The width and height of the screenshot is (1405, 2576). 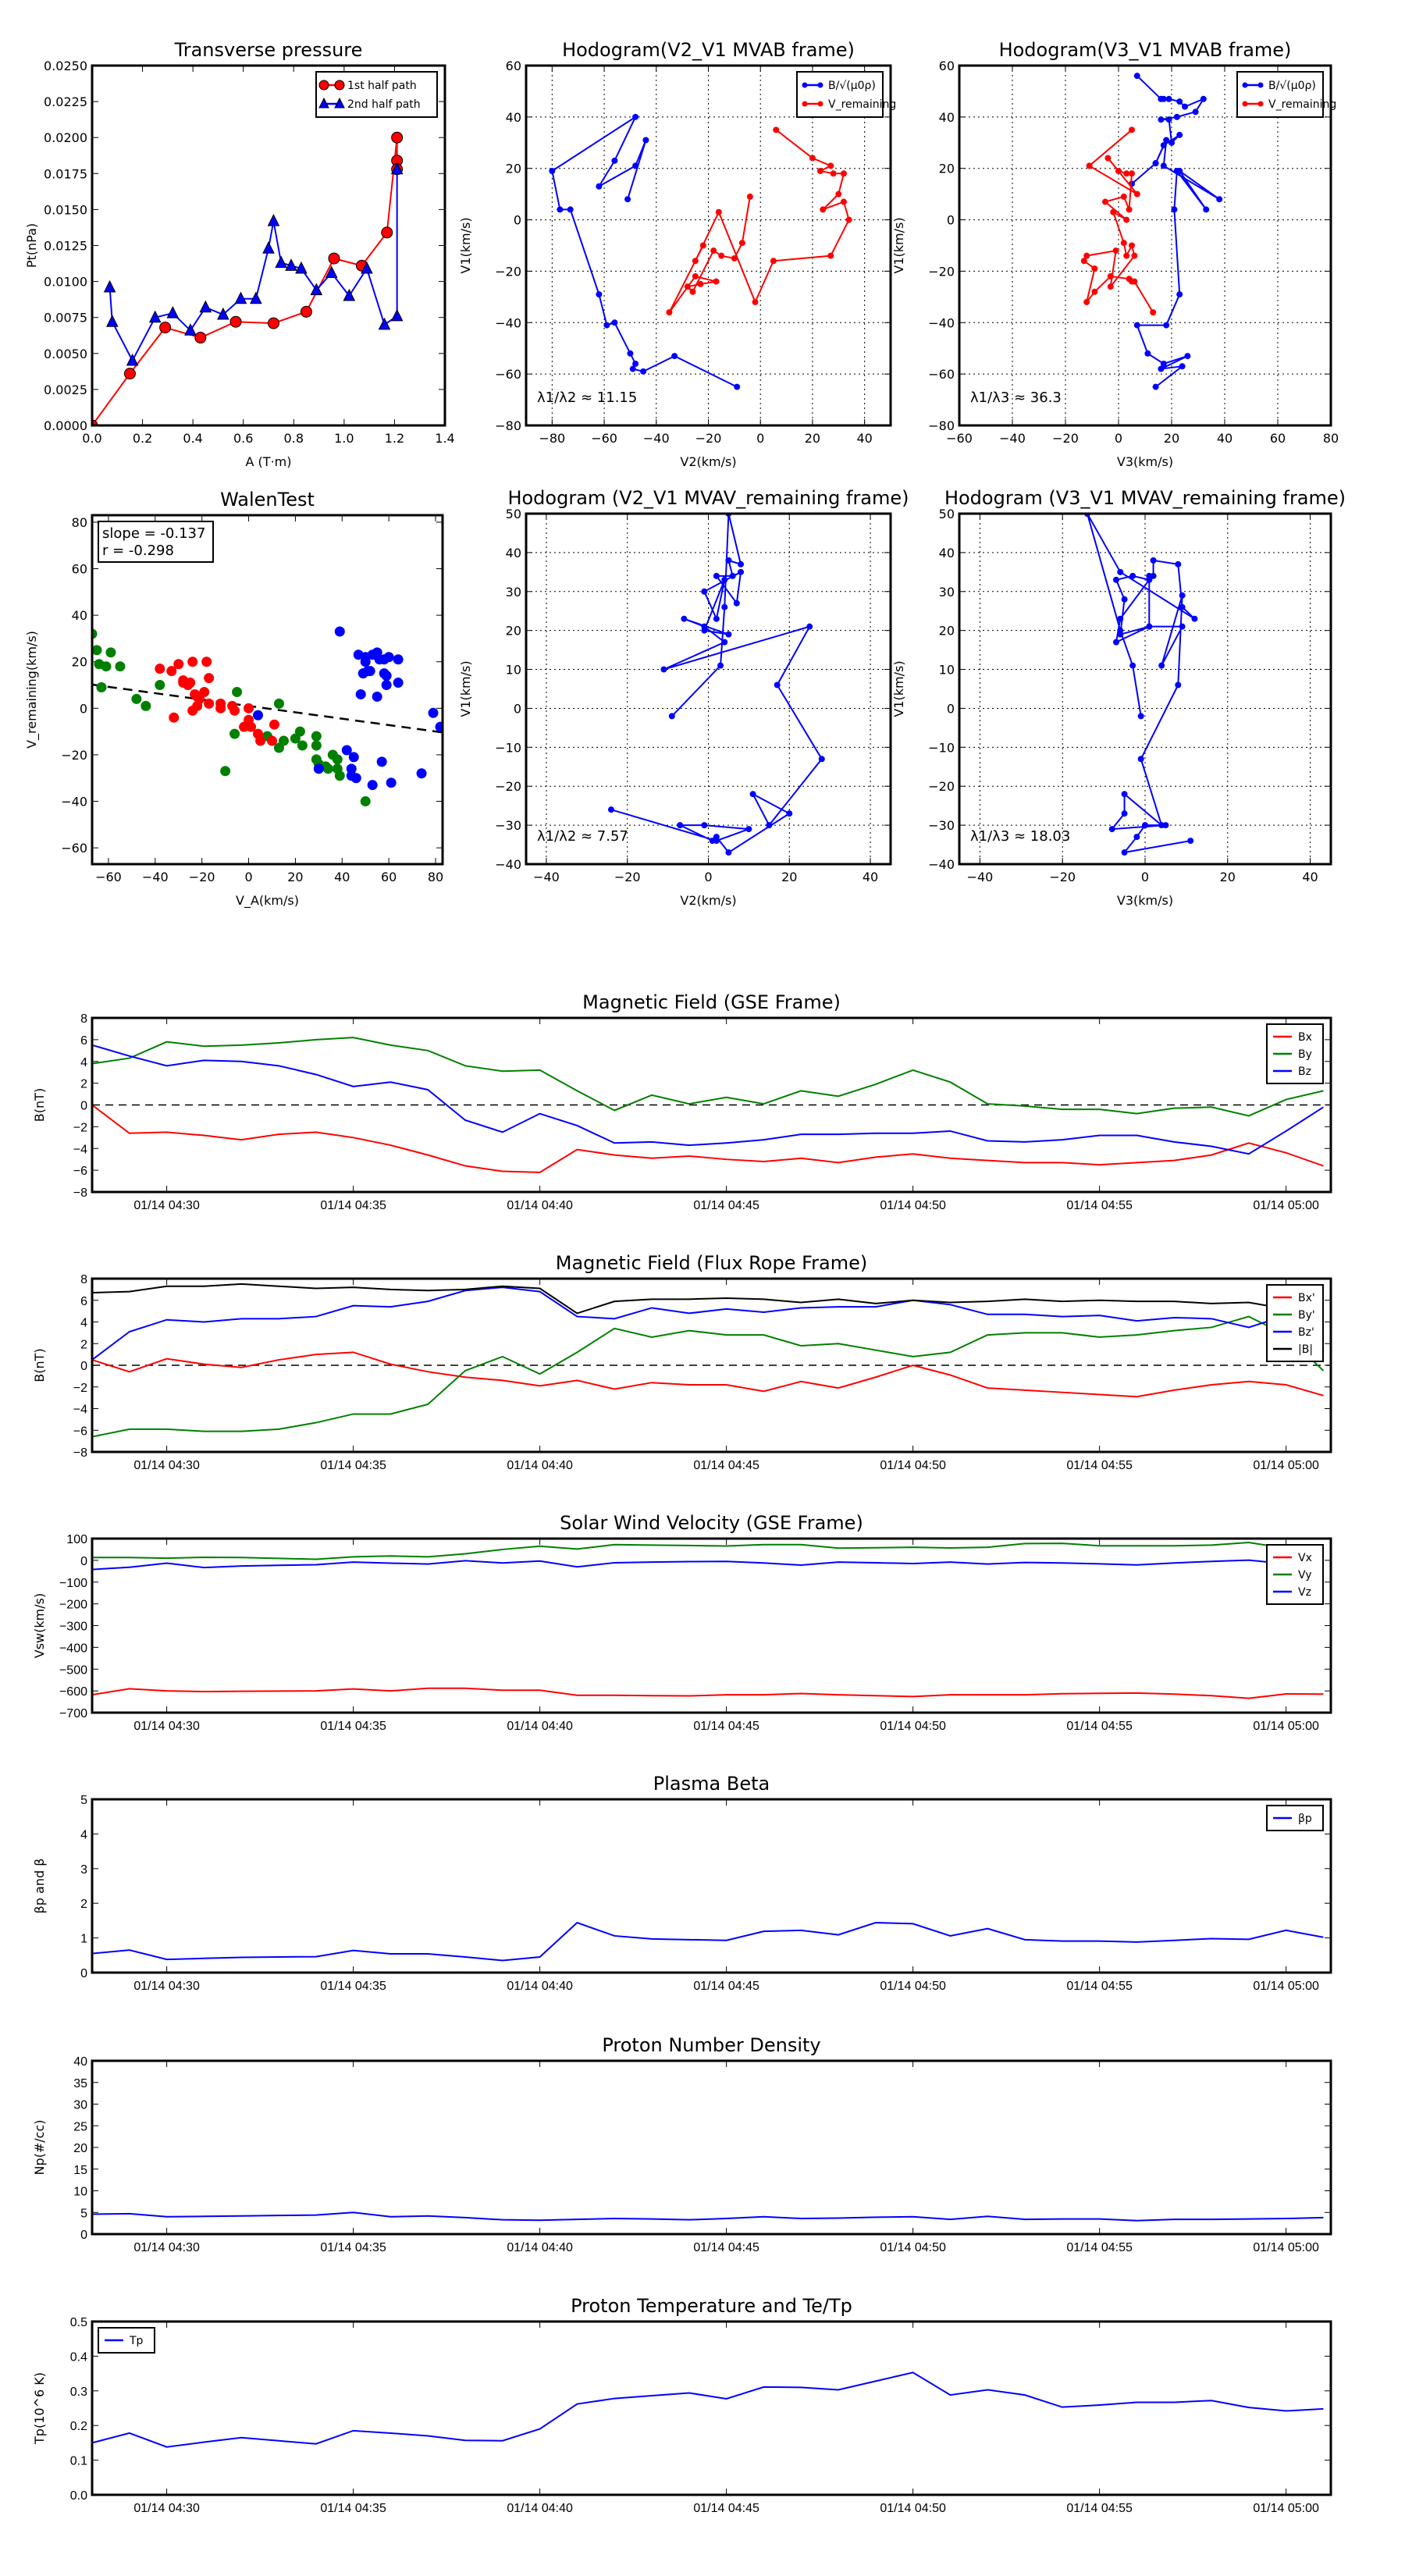 I want to click on legend-label: Vy, so click(x=1305, y=1575).